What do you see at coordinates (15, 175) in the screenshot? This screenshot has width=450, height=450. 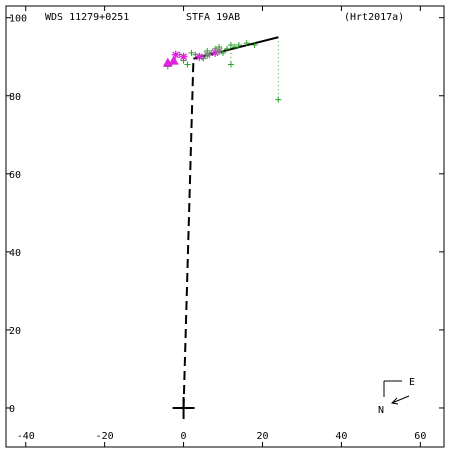 I see `y-tick-label: 60` at bounding box center [15, 175].